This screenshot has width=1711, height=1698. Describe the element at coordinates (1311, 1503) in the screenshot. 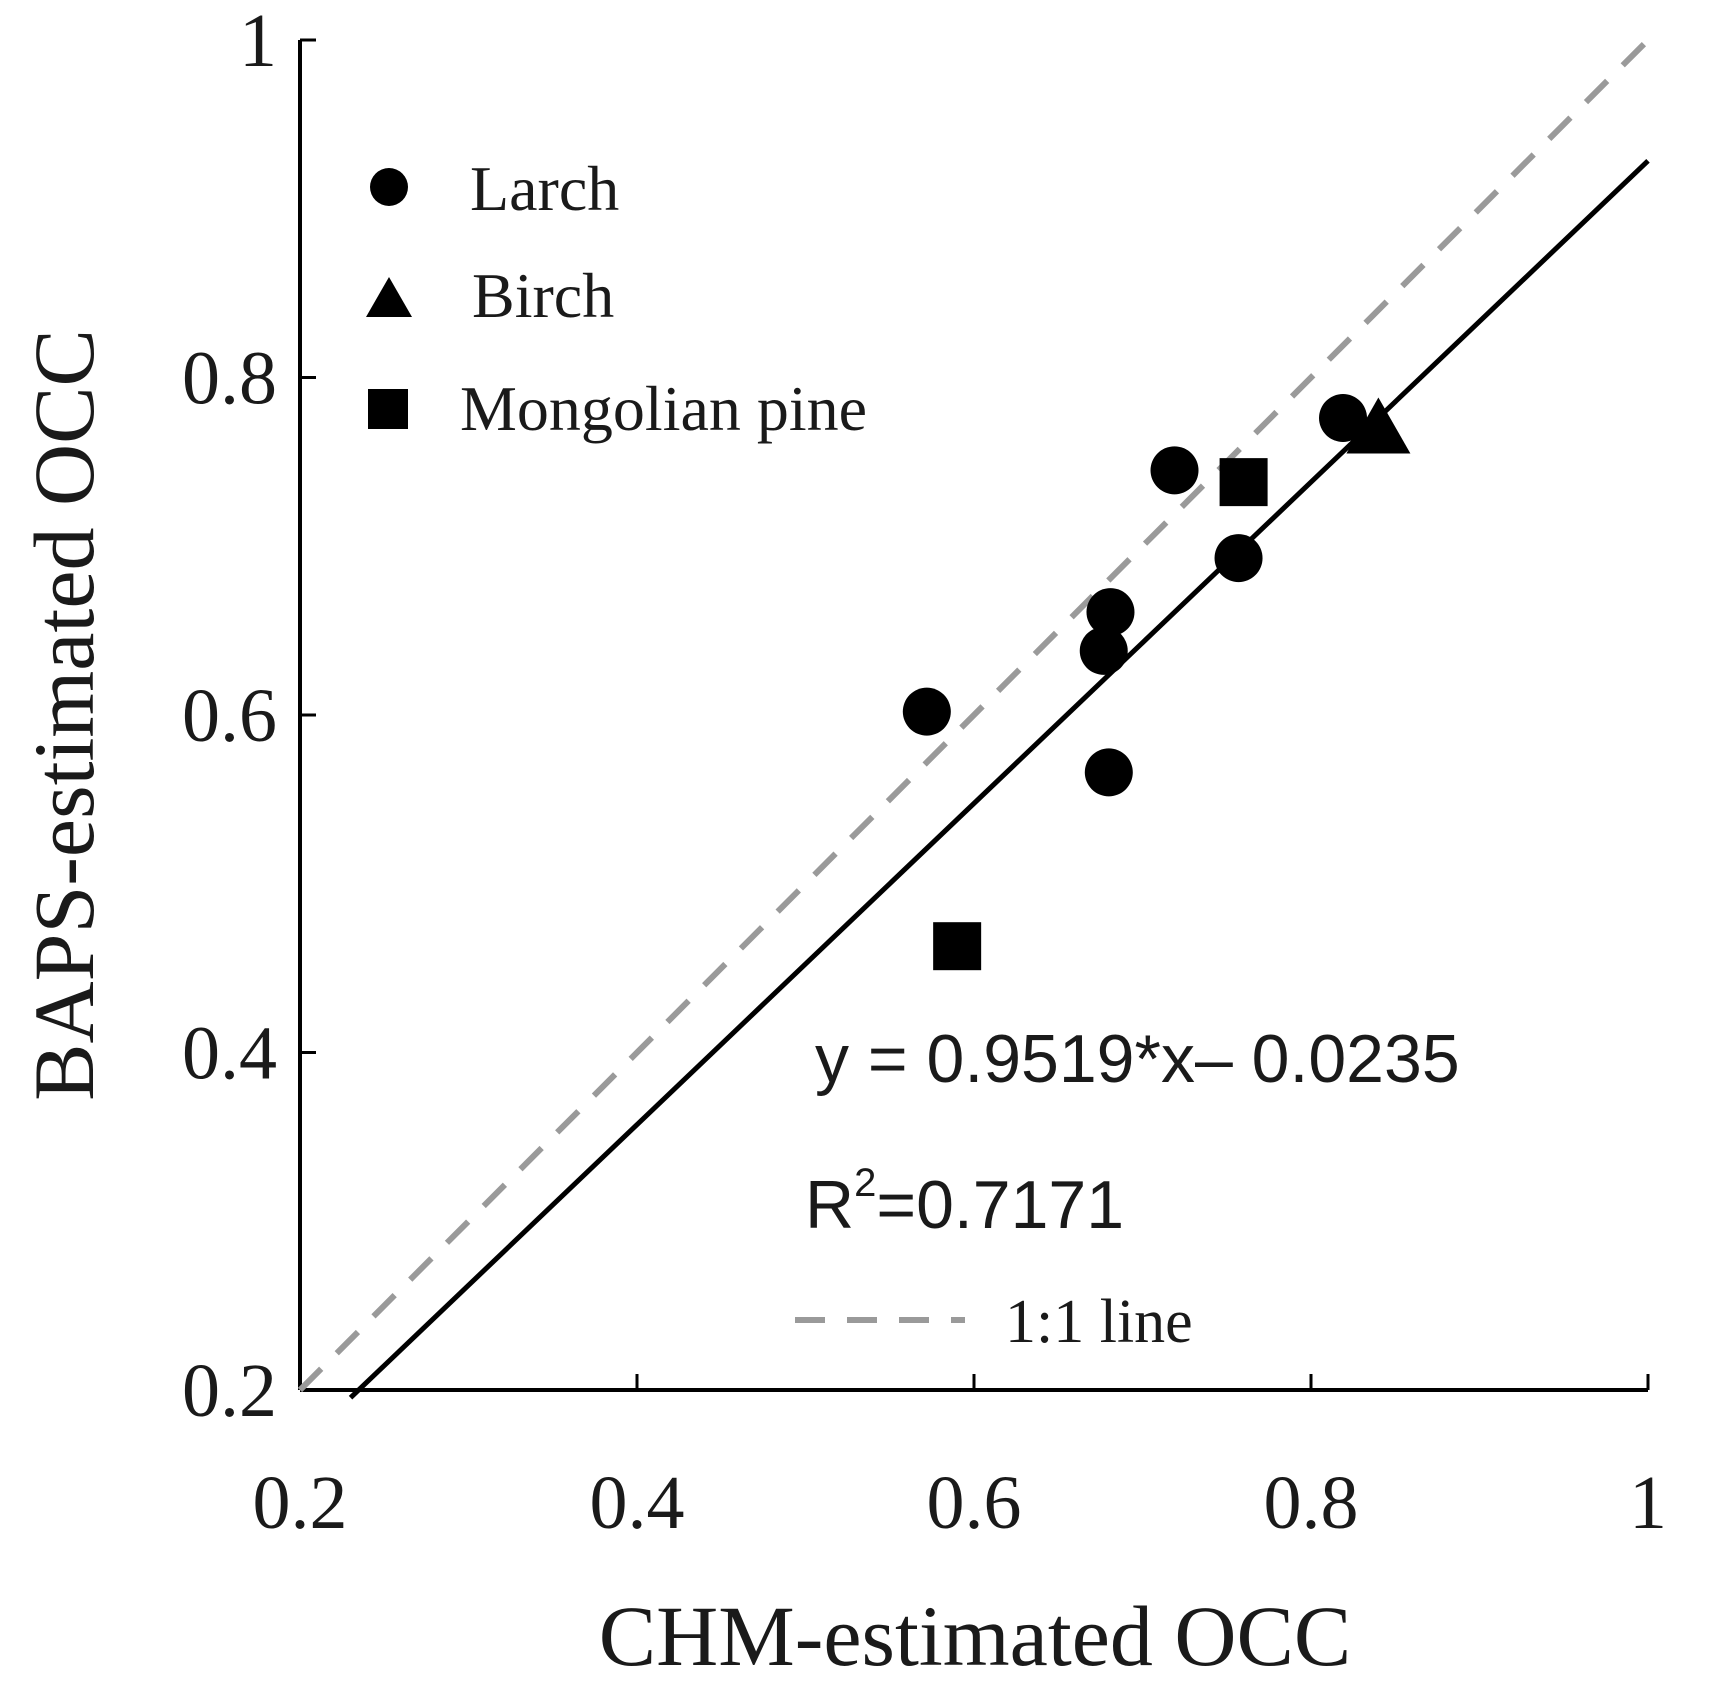

I see `x-tick-label: 0.8` at that location.